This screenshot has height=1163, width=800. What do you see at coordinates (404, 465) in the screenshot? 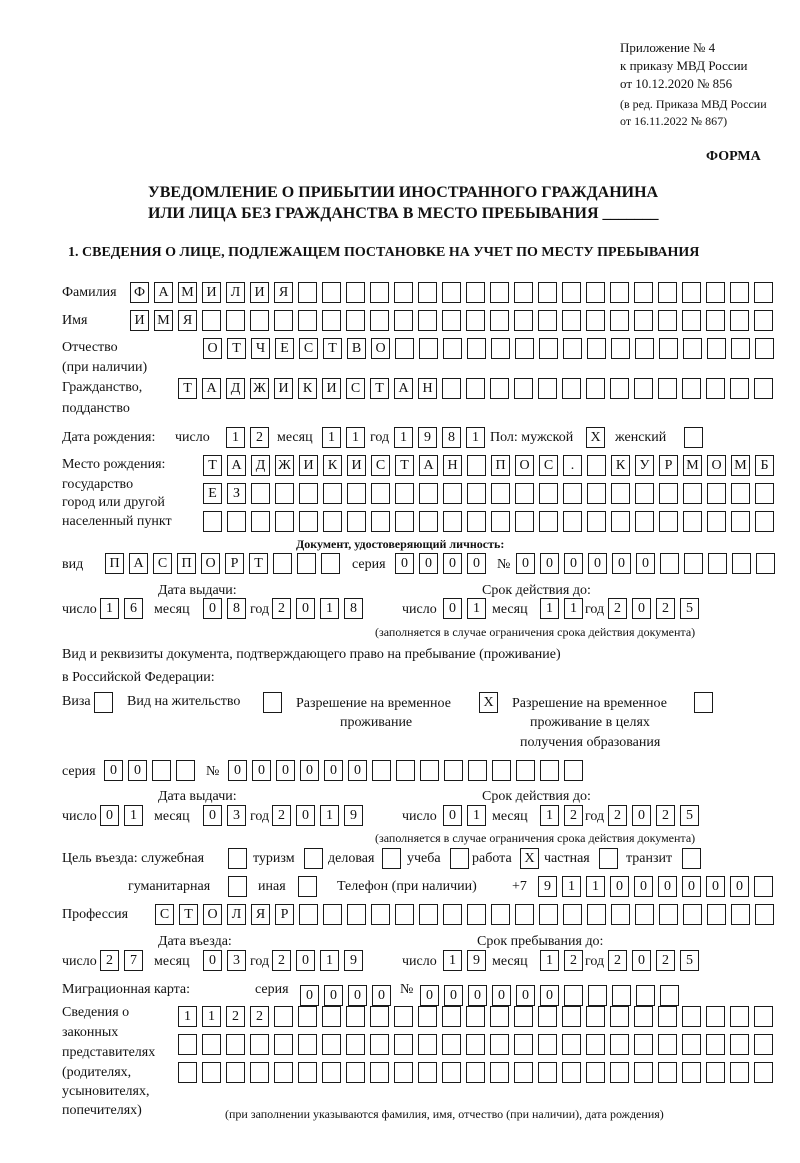
I see `birthplace-row1-cell: Т` at bounding box center [404, 465].